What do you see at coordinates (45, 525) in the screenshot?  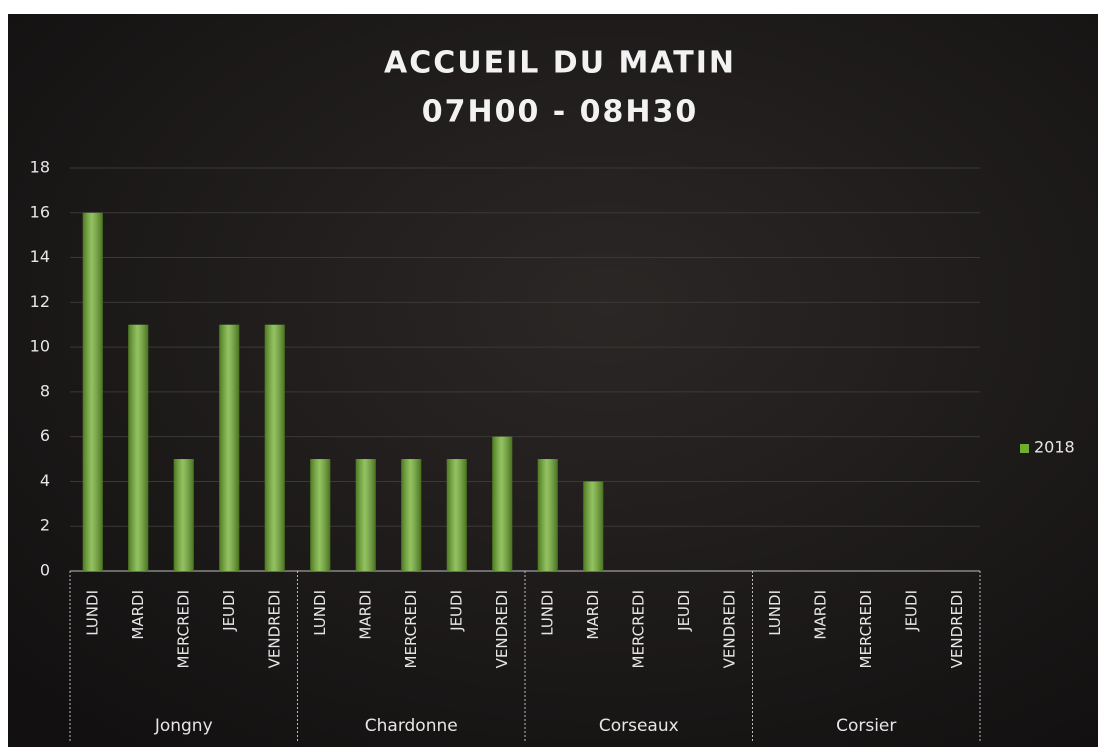 I see `y-tick-label: 2` at bounding box center [45, 525].